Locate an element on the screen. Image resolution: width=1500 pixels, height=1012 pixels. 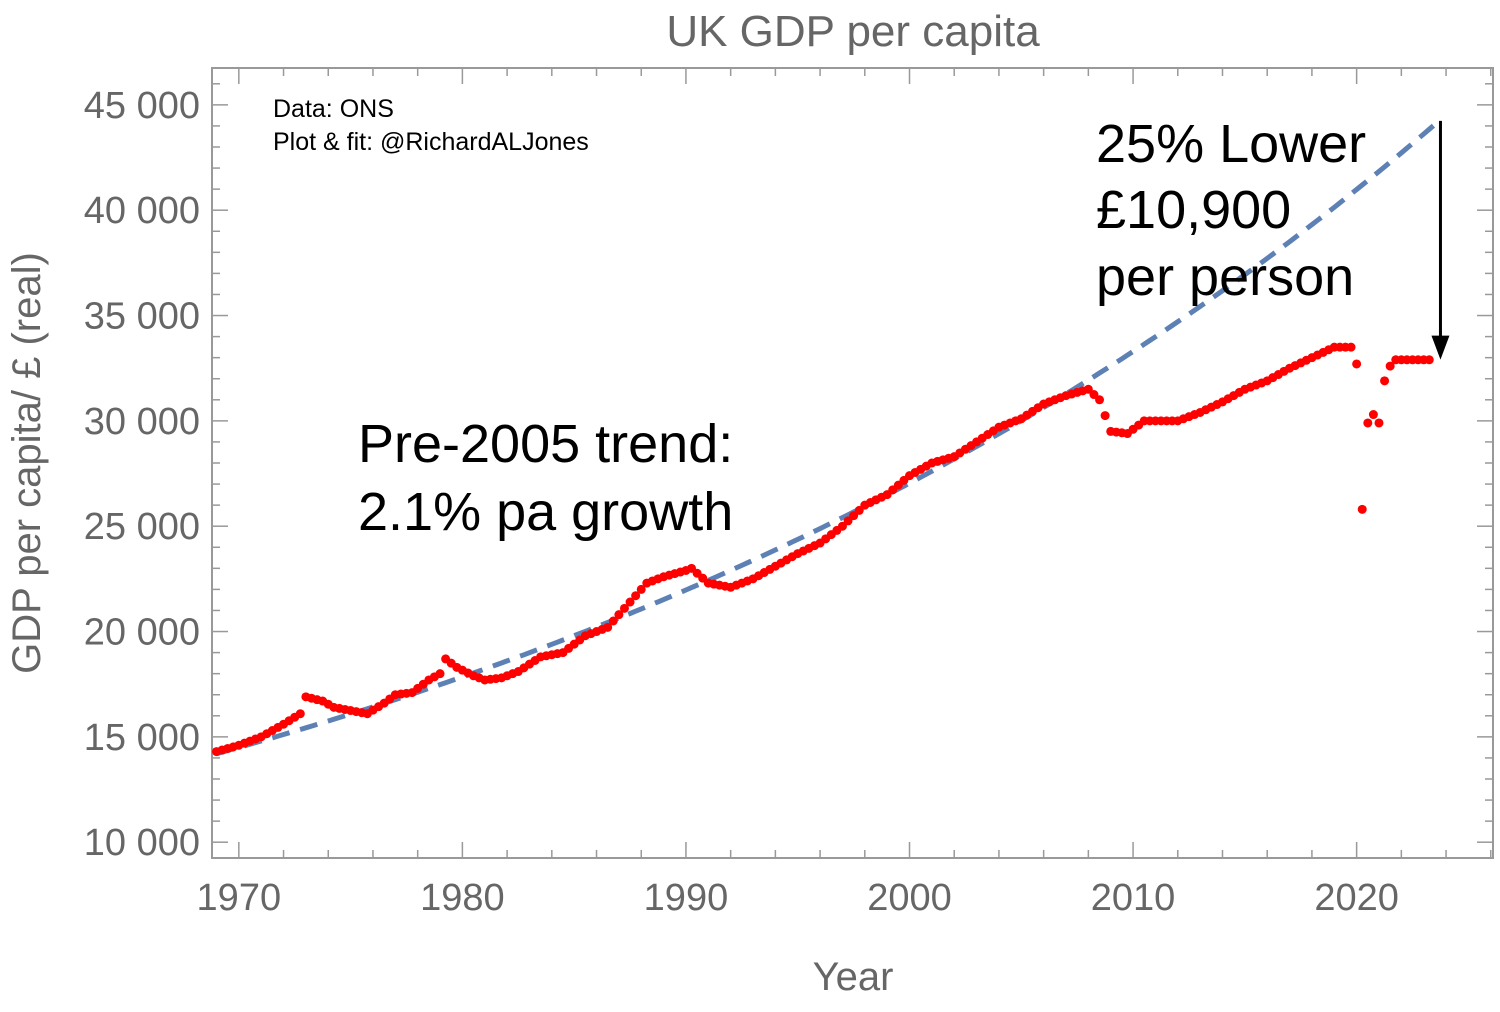
trend-annotation-line2: 2.1% pa growth is located at coordinates (545, 512).